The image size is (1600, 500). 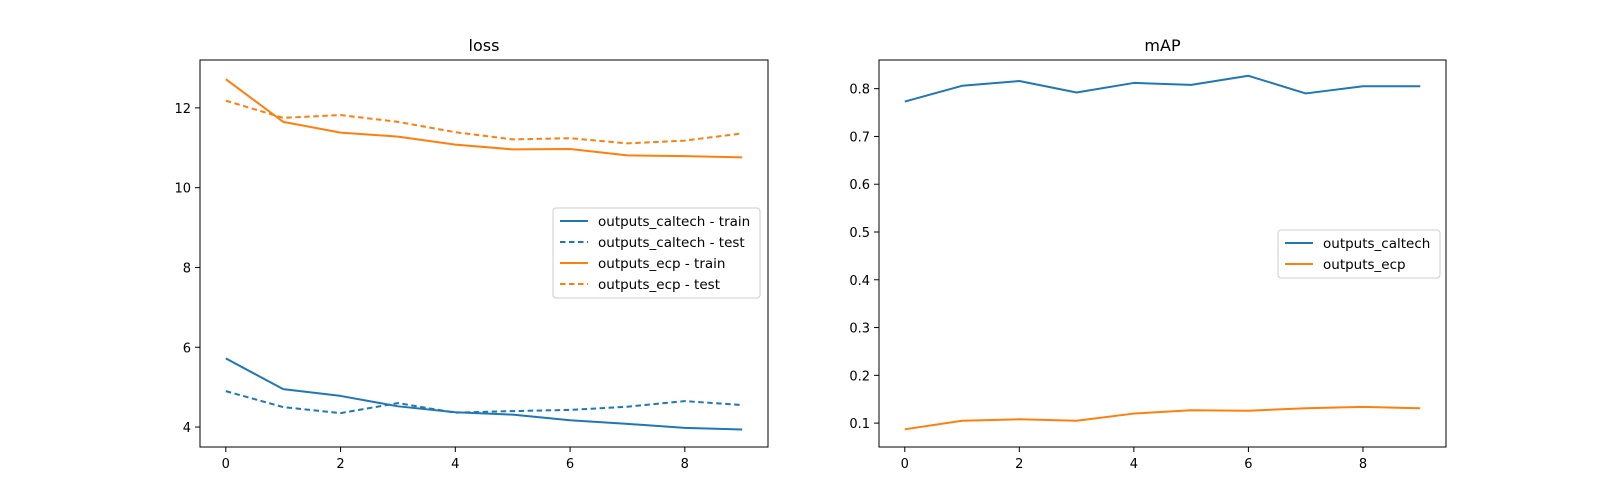 I want to click on legend-label: outputs_ecp - train, so click(x=662, y=264).